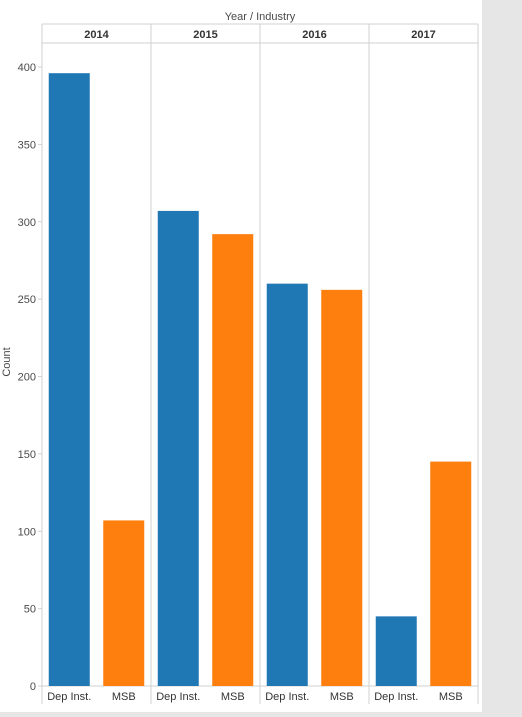  What do you see at coordinates (27, 300) in the screenshot?
I see `y-tick-label: 250` at bounding box center [27, 300].